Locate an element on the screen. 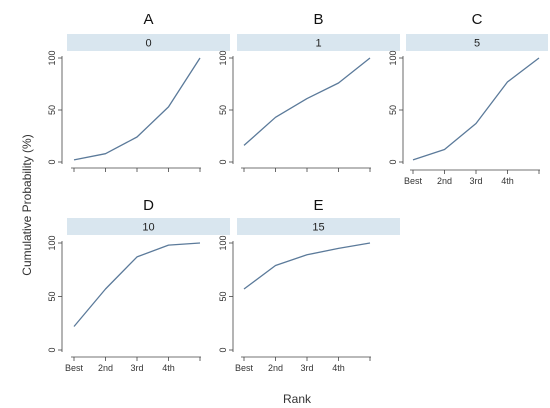  panel-letter: A is located at coordinates (148, 19).